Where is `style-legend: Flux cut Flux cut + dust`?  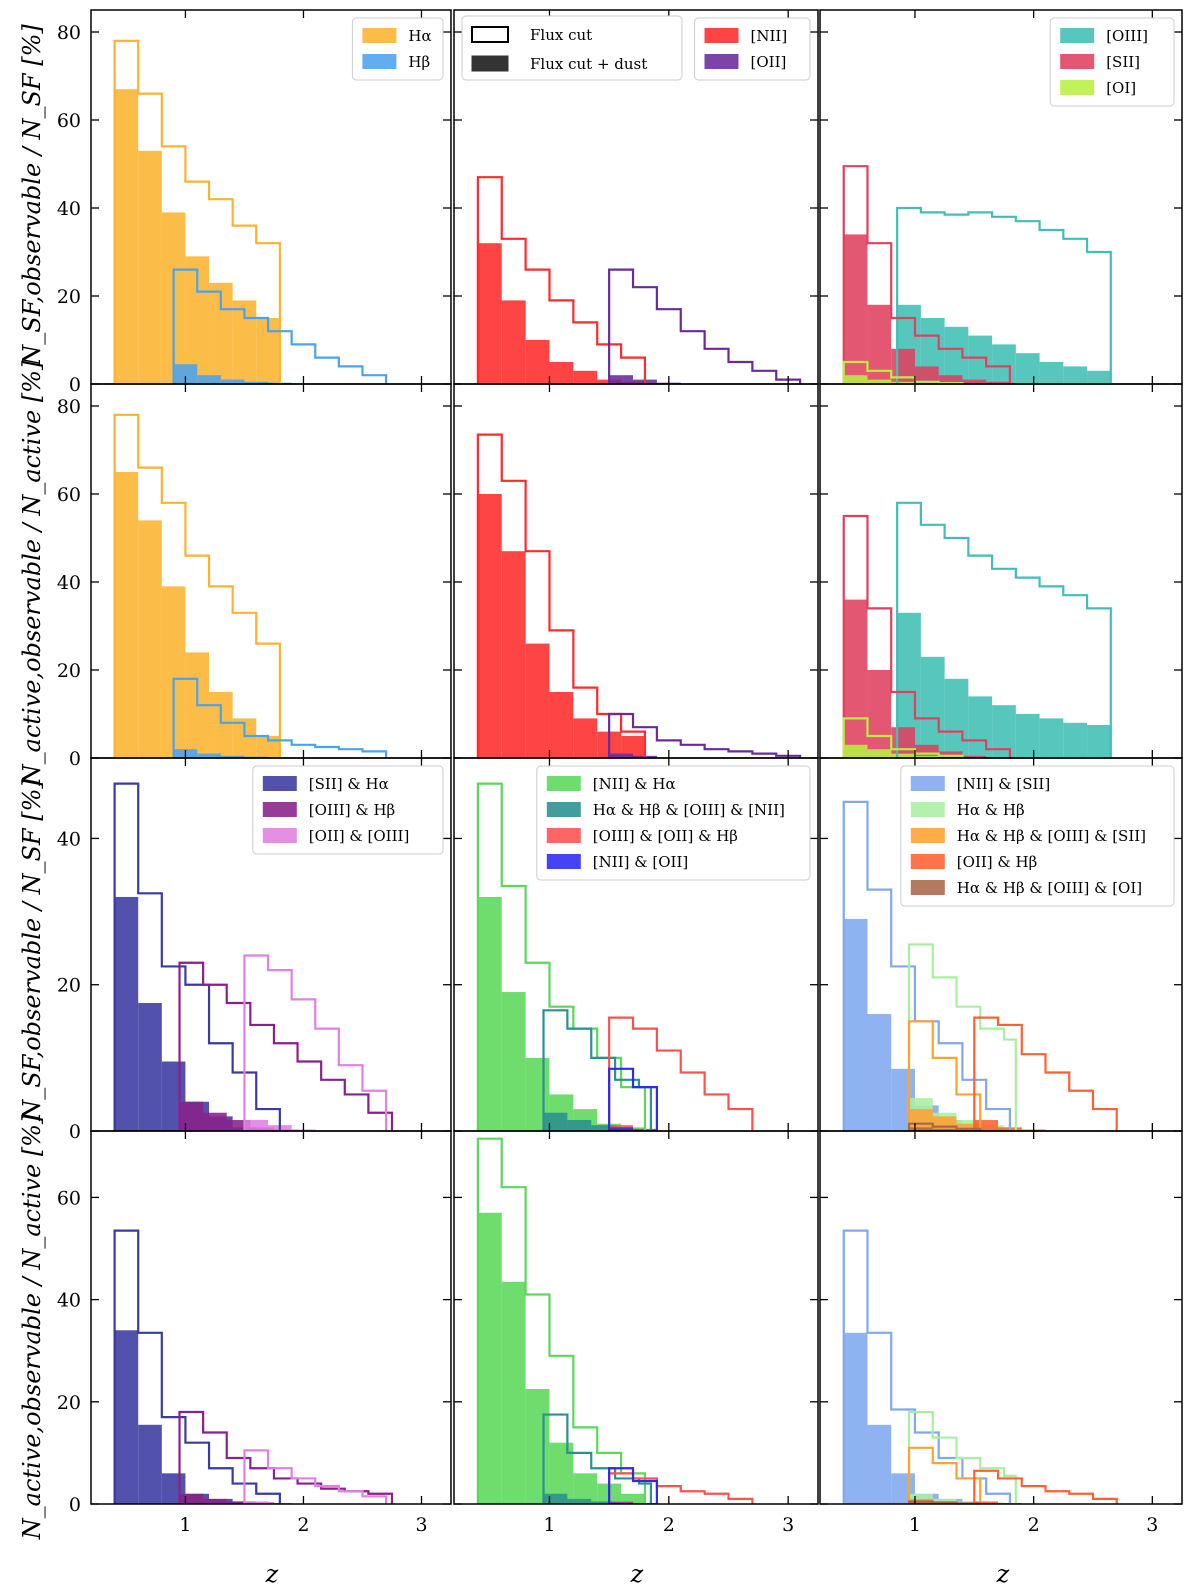
style-legend: Flux cut Flux cut + dust is located at coordinates (572, 48).